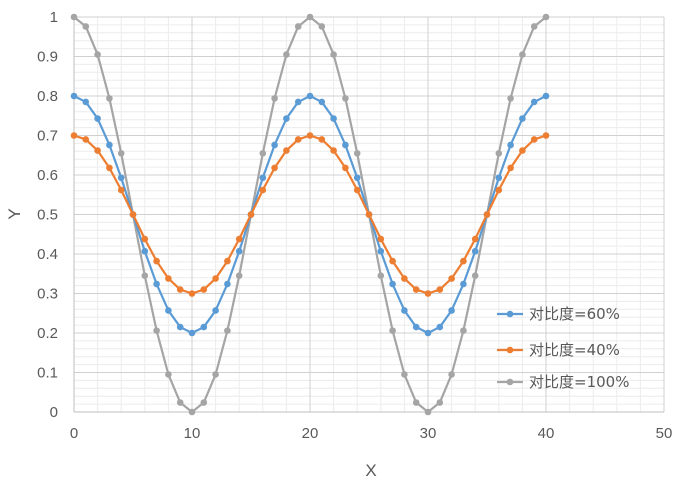 Image resolution: width=700 pixels, height=482 pixels. Describe the element at coordinates (371, 433) in the screenshot. I see `x-tick-labels: 0 10 20 30 40 50` at that location.